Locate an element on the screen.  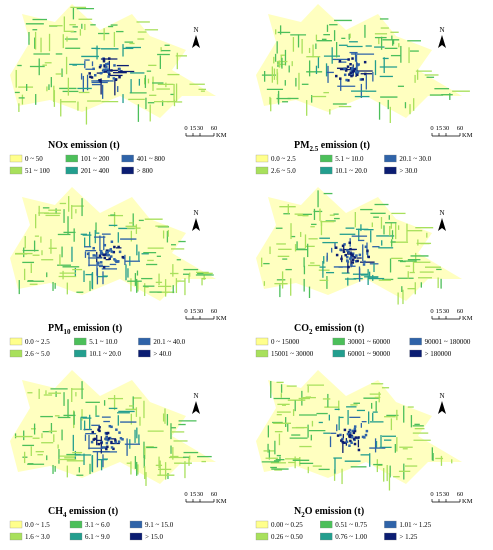
legend-label: > 1.25 is located at coordinates (408, 537).